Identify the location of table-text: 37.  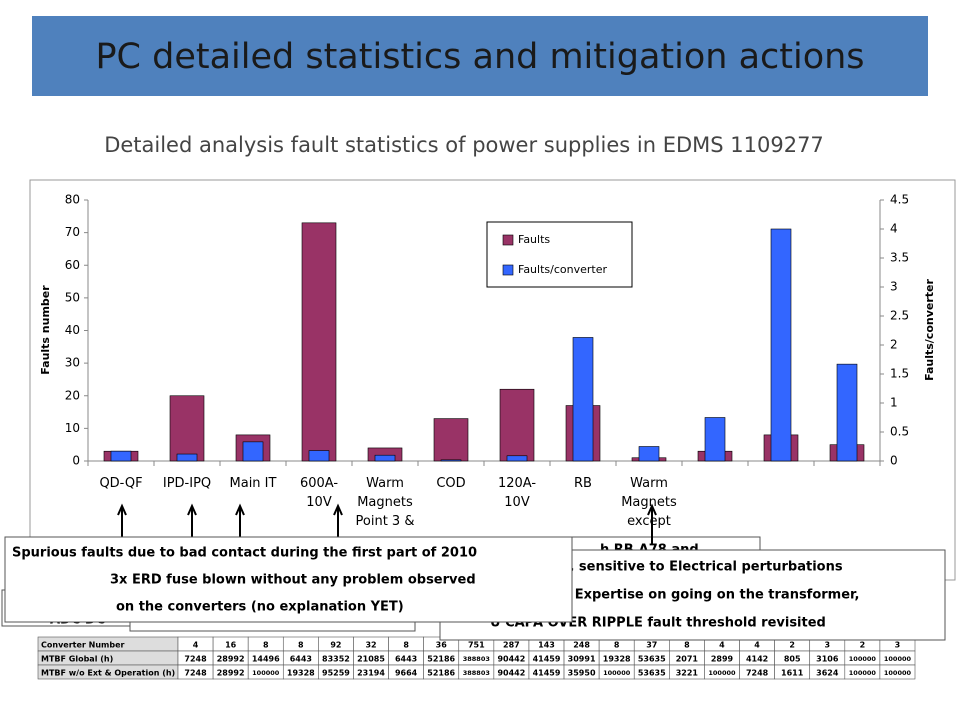
(651, 645).